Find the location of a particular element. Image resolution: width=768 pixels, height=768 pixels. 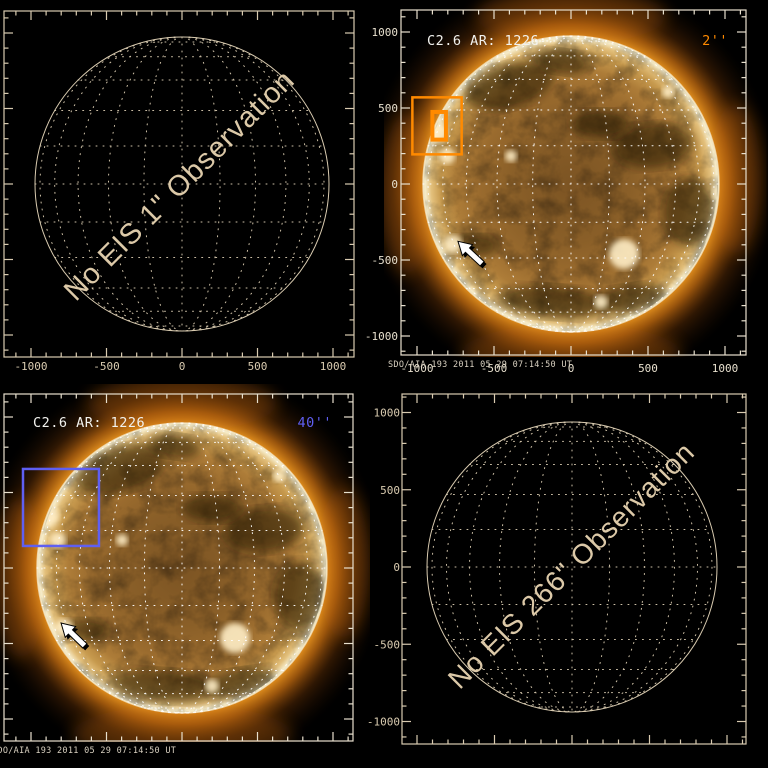

image-caption-bottom-left: SDO/AIA 193 2011 05 29 07:14:50 UT is located at coordinates (88, 751).